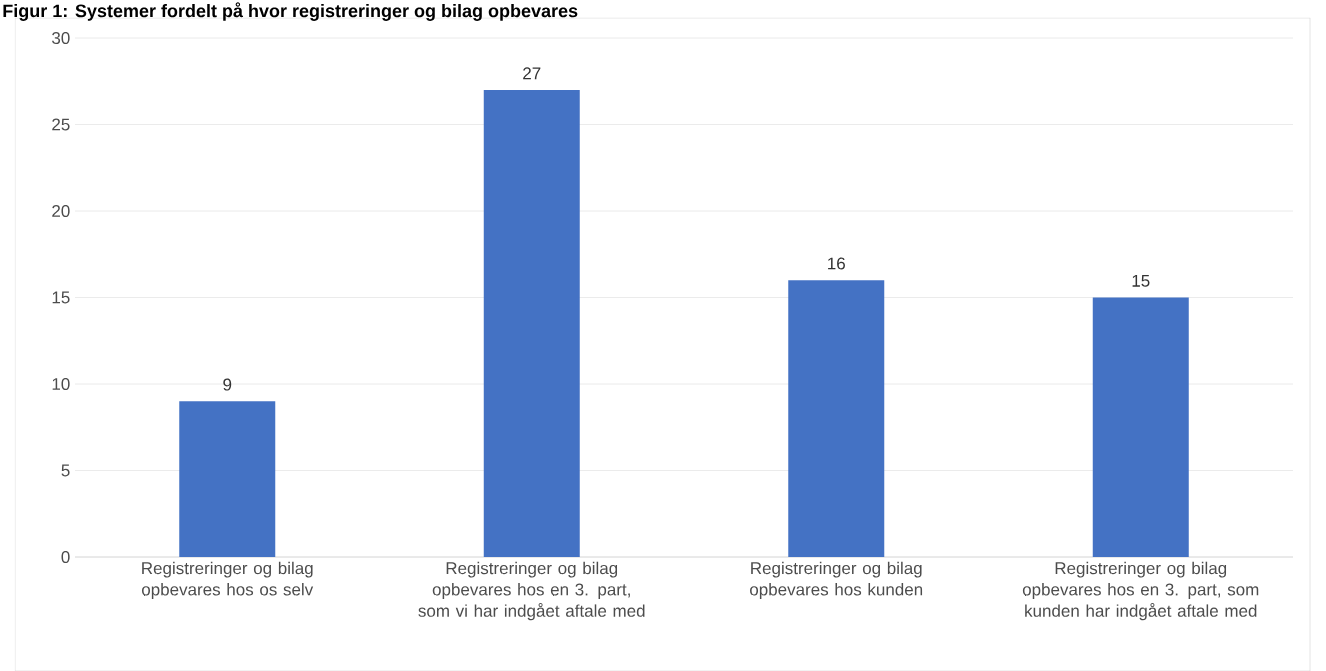  I want to click on y-tick-label: 20, so click(61, 211).